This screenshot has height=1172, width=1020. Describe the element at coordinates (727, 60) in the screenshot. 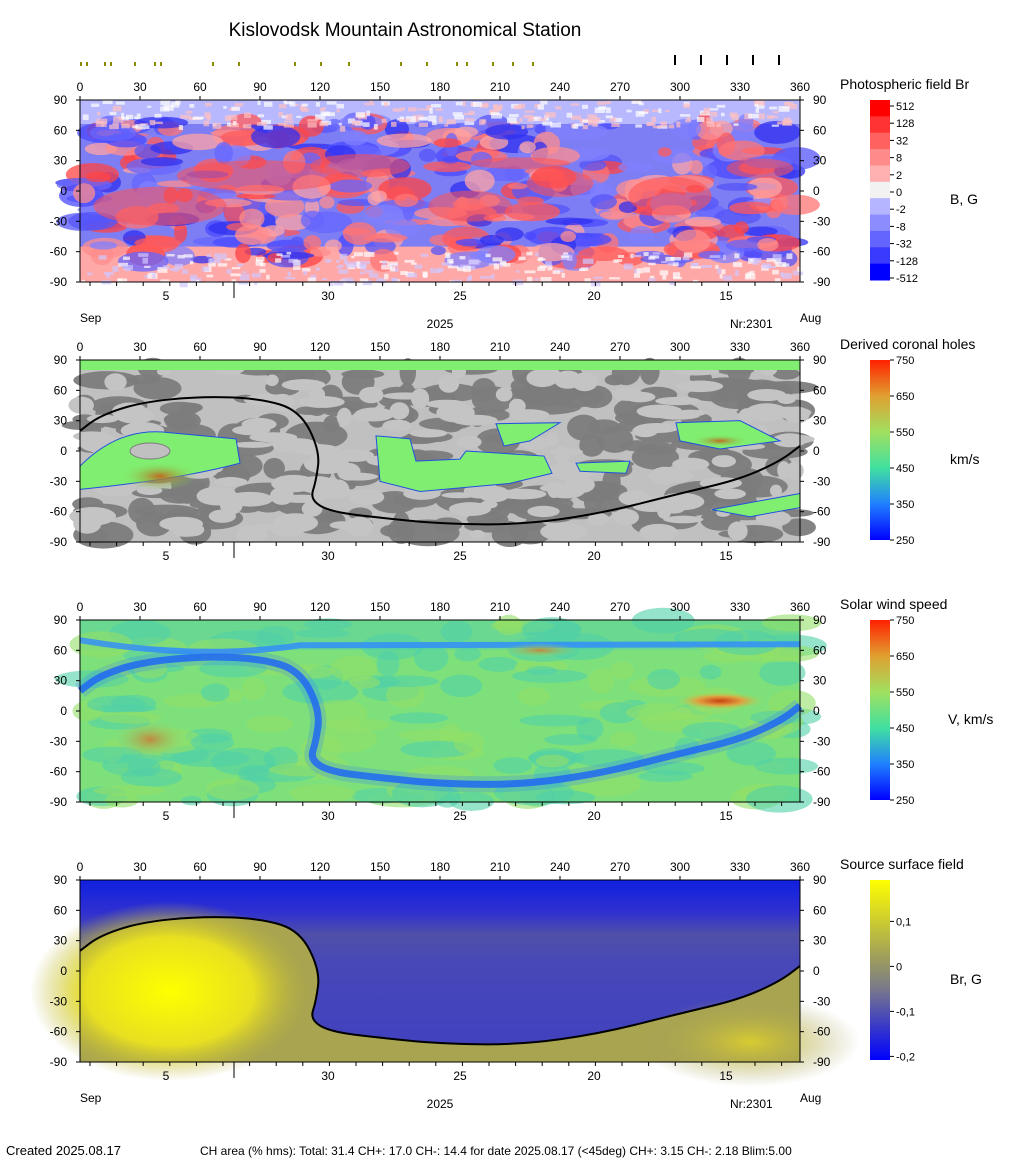

I see `black-marker` at that location.